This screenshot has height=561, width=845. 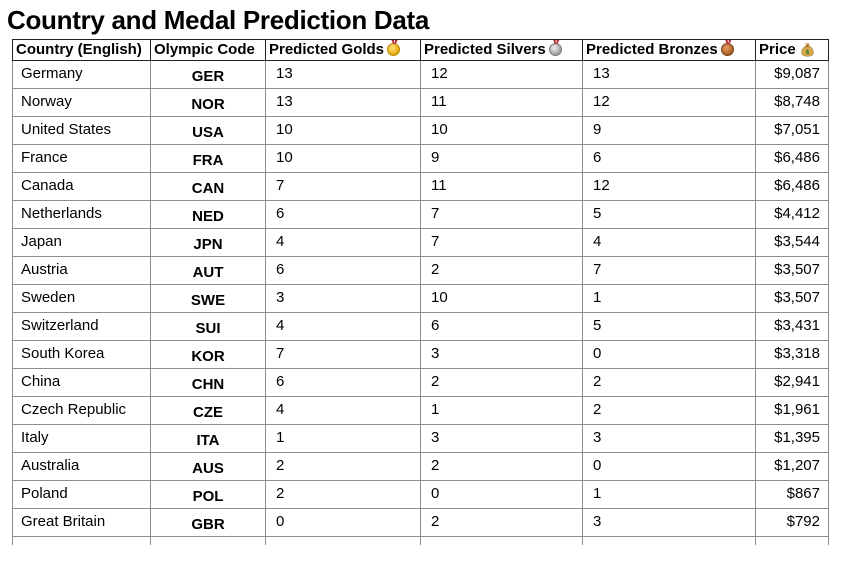 I want to click on money-bag-icon: $, so click(x=807, y=50).